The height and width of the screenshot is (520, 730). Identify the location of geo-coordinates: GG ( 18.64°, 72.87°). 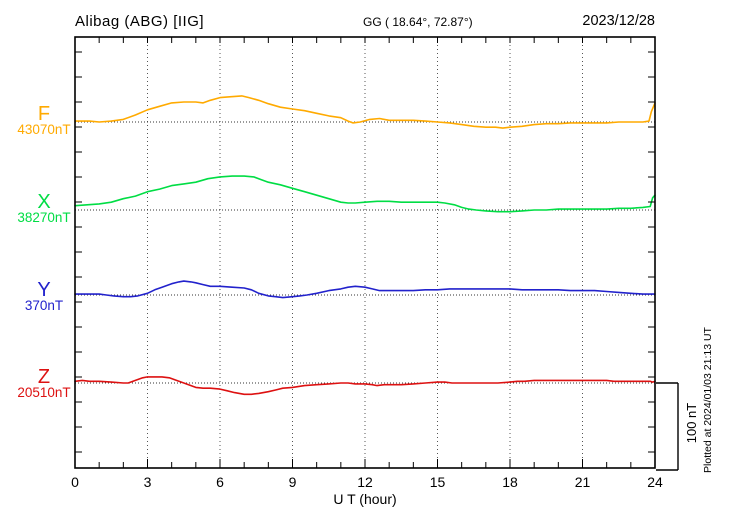
(418, 22).